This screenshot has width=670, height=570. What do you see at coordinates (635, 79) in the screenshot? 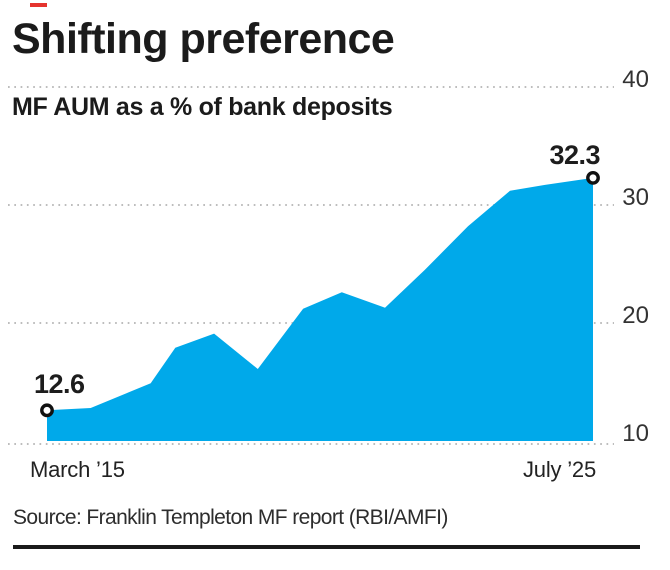
I see `y-tick-label: 40` at bounding box center [635, 79].